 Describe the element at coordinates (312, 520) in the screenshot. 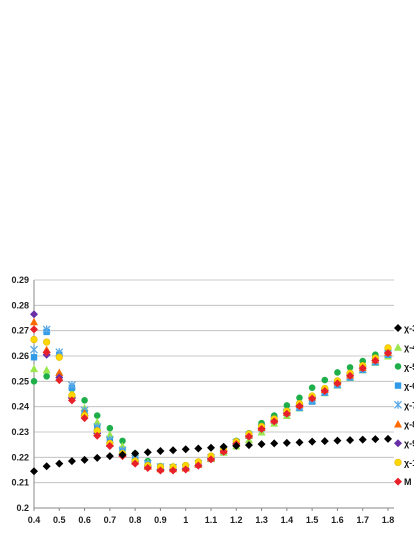

I see `x-tick-label: 1.5` at that location.